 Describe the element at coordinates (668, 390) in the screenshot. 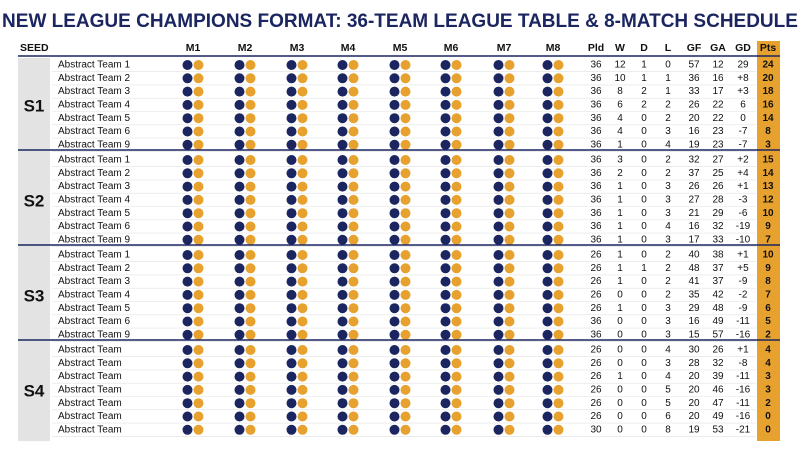

I see `stat-cell: 5` at that location.